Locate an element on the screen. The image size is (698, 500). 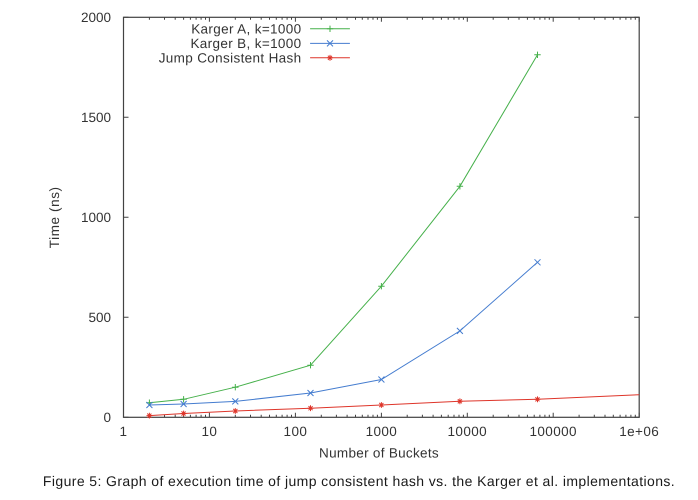
svg-text: 10 is located at coordinates (209, 431).